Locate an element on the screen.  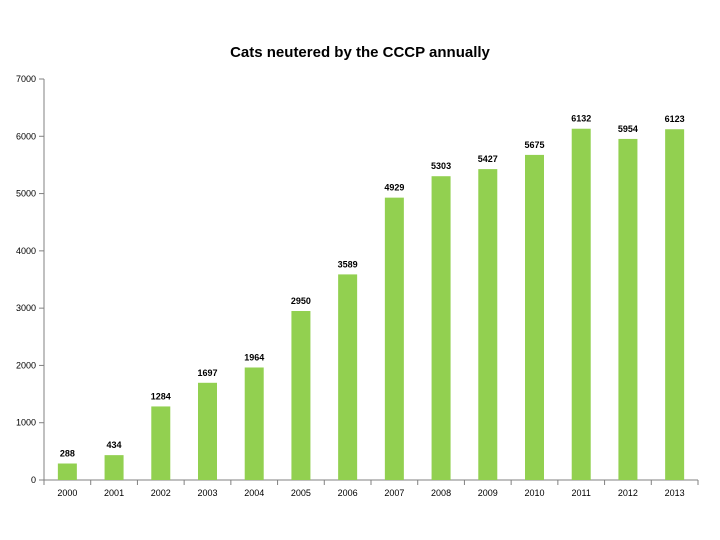
data-label-2000: 288 is located at coordinates (67, 454).